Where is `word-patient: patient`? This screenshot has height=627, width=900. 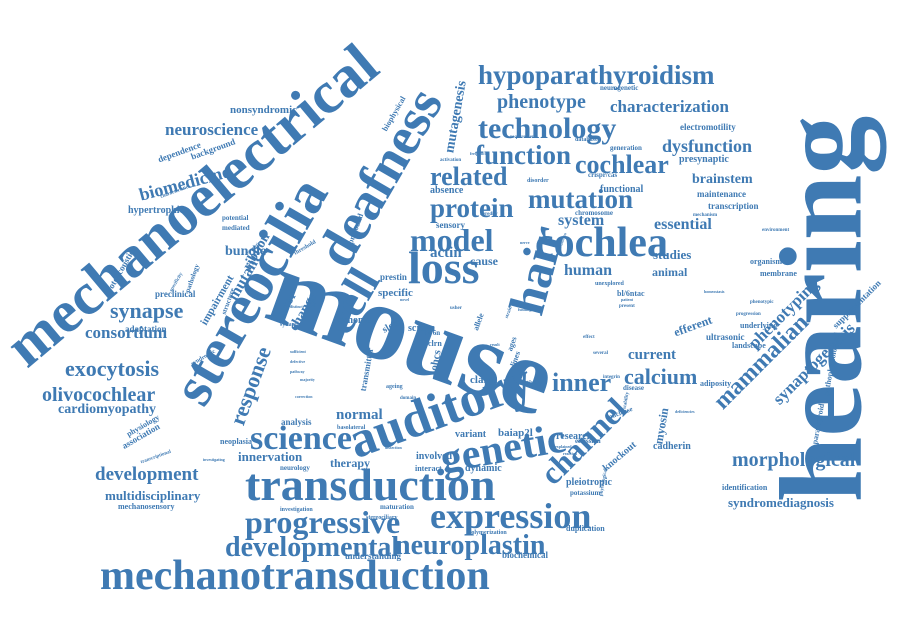
word-patient: patient is located at coordinates (627, 299).